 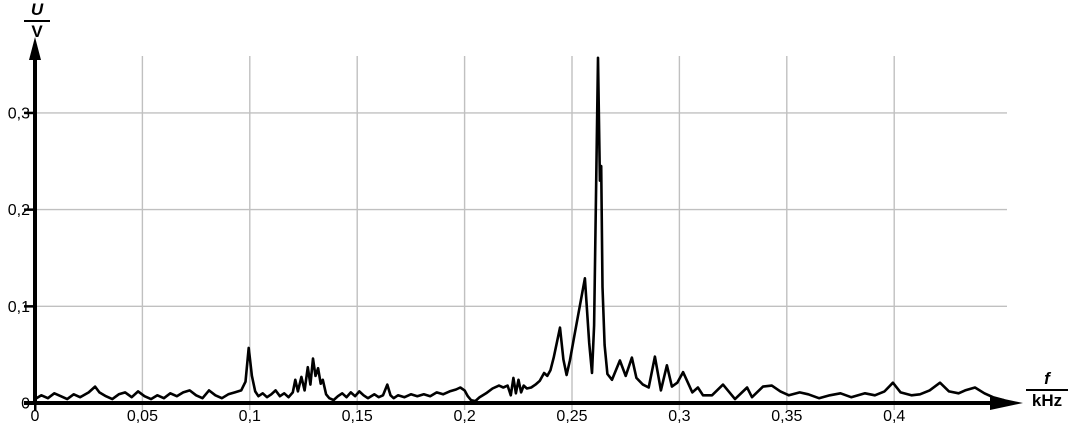 What do you see at coordinates (571, 416) in the screenshot?
I see `x-tick-label: 0,25` at bounding box center [571, 416].